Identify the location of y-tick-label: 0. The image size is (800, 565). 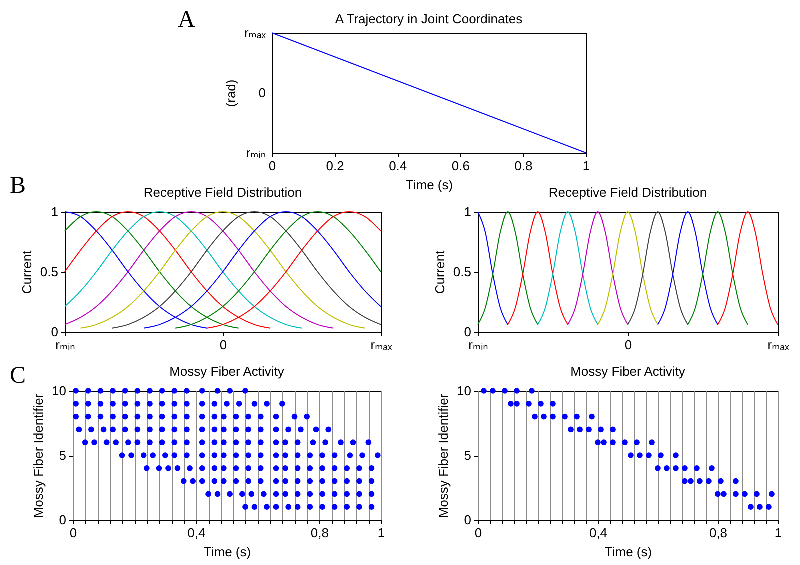
(62, 520).